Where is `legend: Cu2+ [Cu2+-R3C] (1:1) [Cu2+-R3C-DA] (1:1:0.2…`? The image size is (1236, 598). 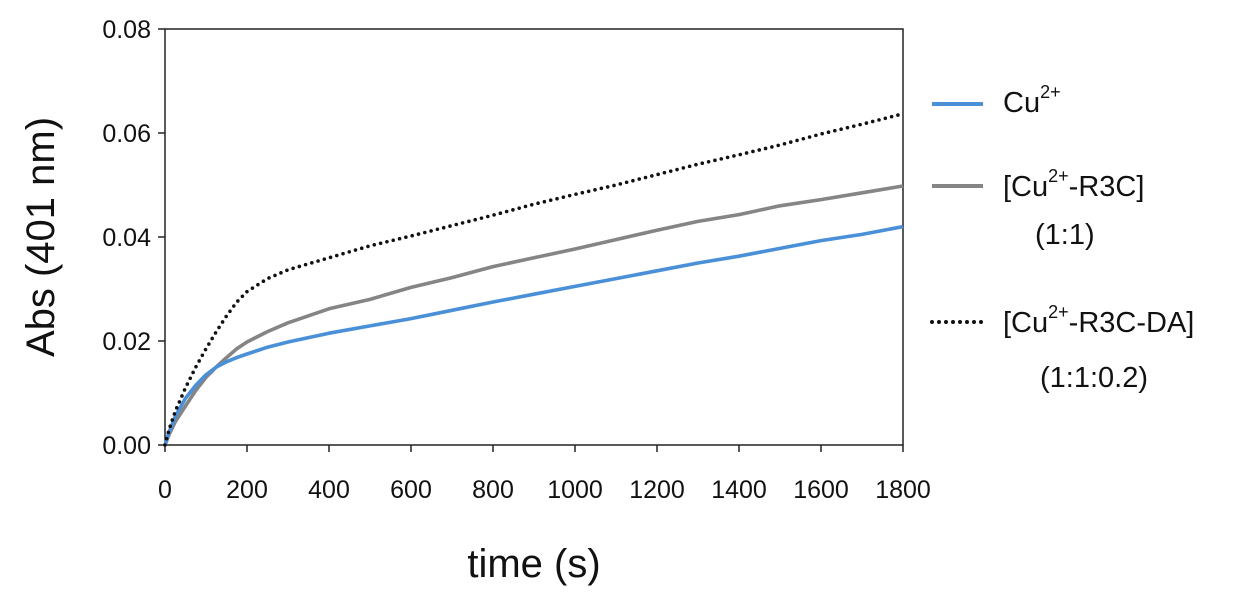 legend: Cu2+ [Cu2+-R3C] (1:1) [Cu2+-R3C-DA] (1:1:0.2… is located at coordinates (1062, 238).